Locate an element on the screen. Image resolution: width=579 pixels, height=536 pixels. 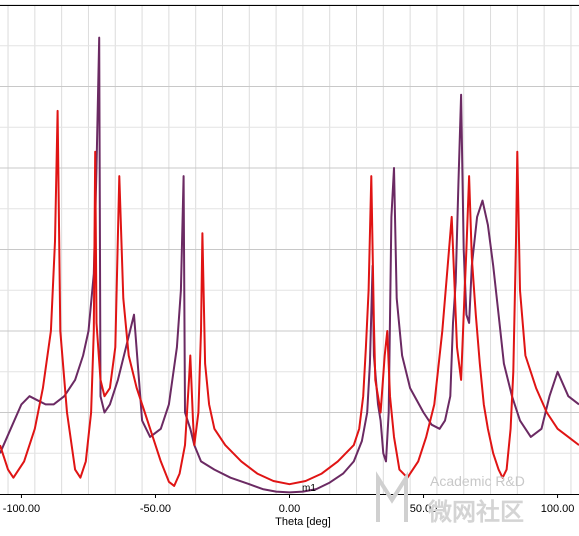
marker-label: m1 is located at coordinates (309, 488).